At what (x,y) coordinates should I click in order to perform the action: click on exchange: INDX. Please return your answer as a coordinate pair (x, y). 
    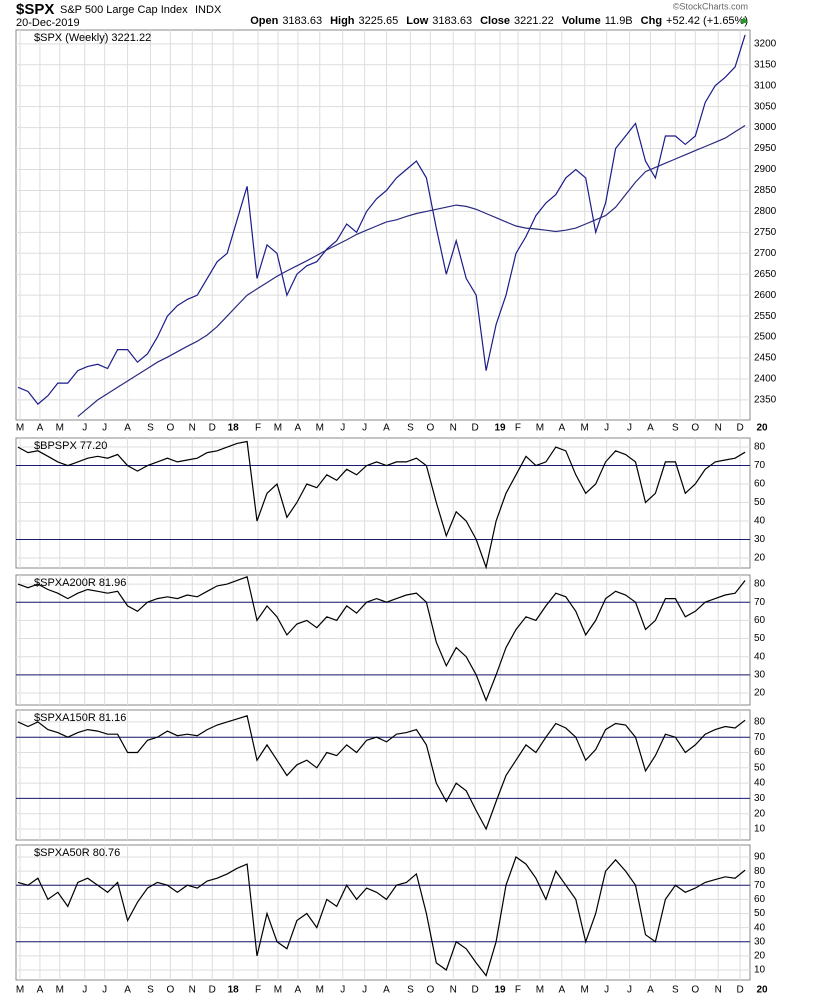
    Looking at the image, I should click on (208, 10).